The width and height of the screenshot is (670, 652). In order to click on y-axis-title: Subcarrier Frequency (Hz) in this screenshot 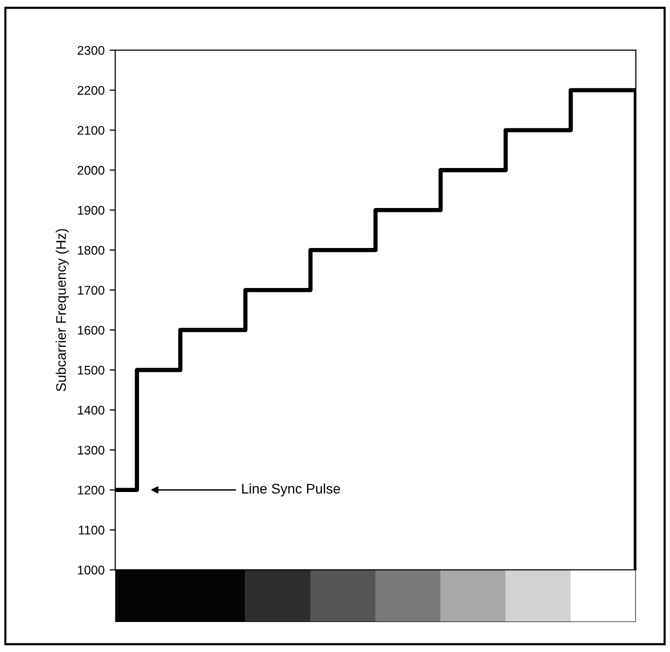, I will do `click(62, 310)`.